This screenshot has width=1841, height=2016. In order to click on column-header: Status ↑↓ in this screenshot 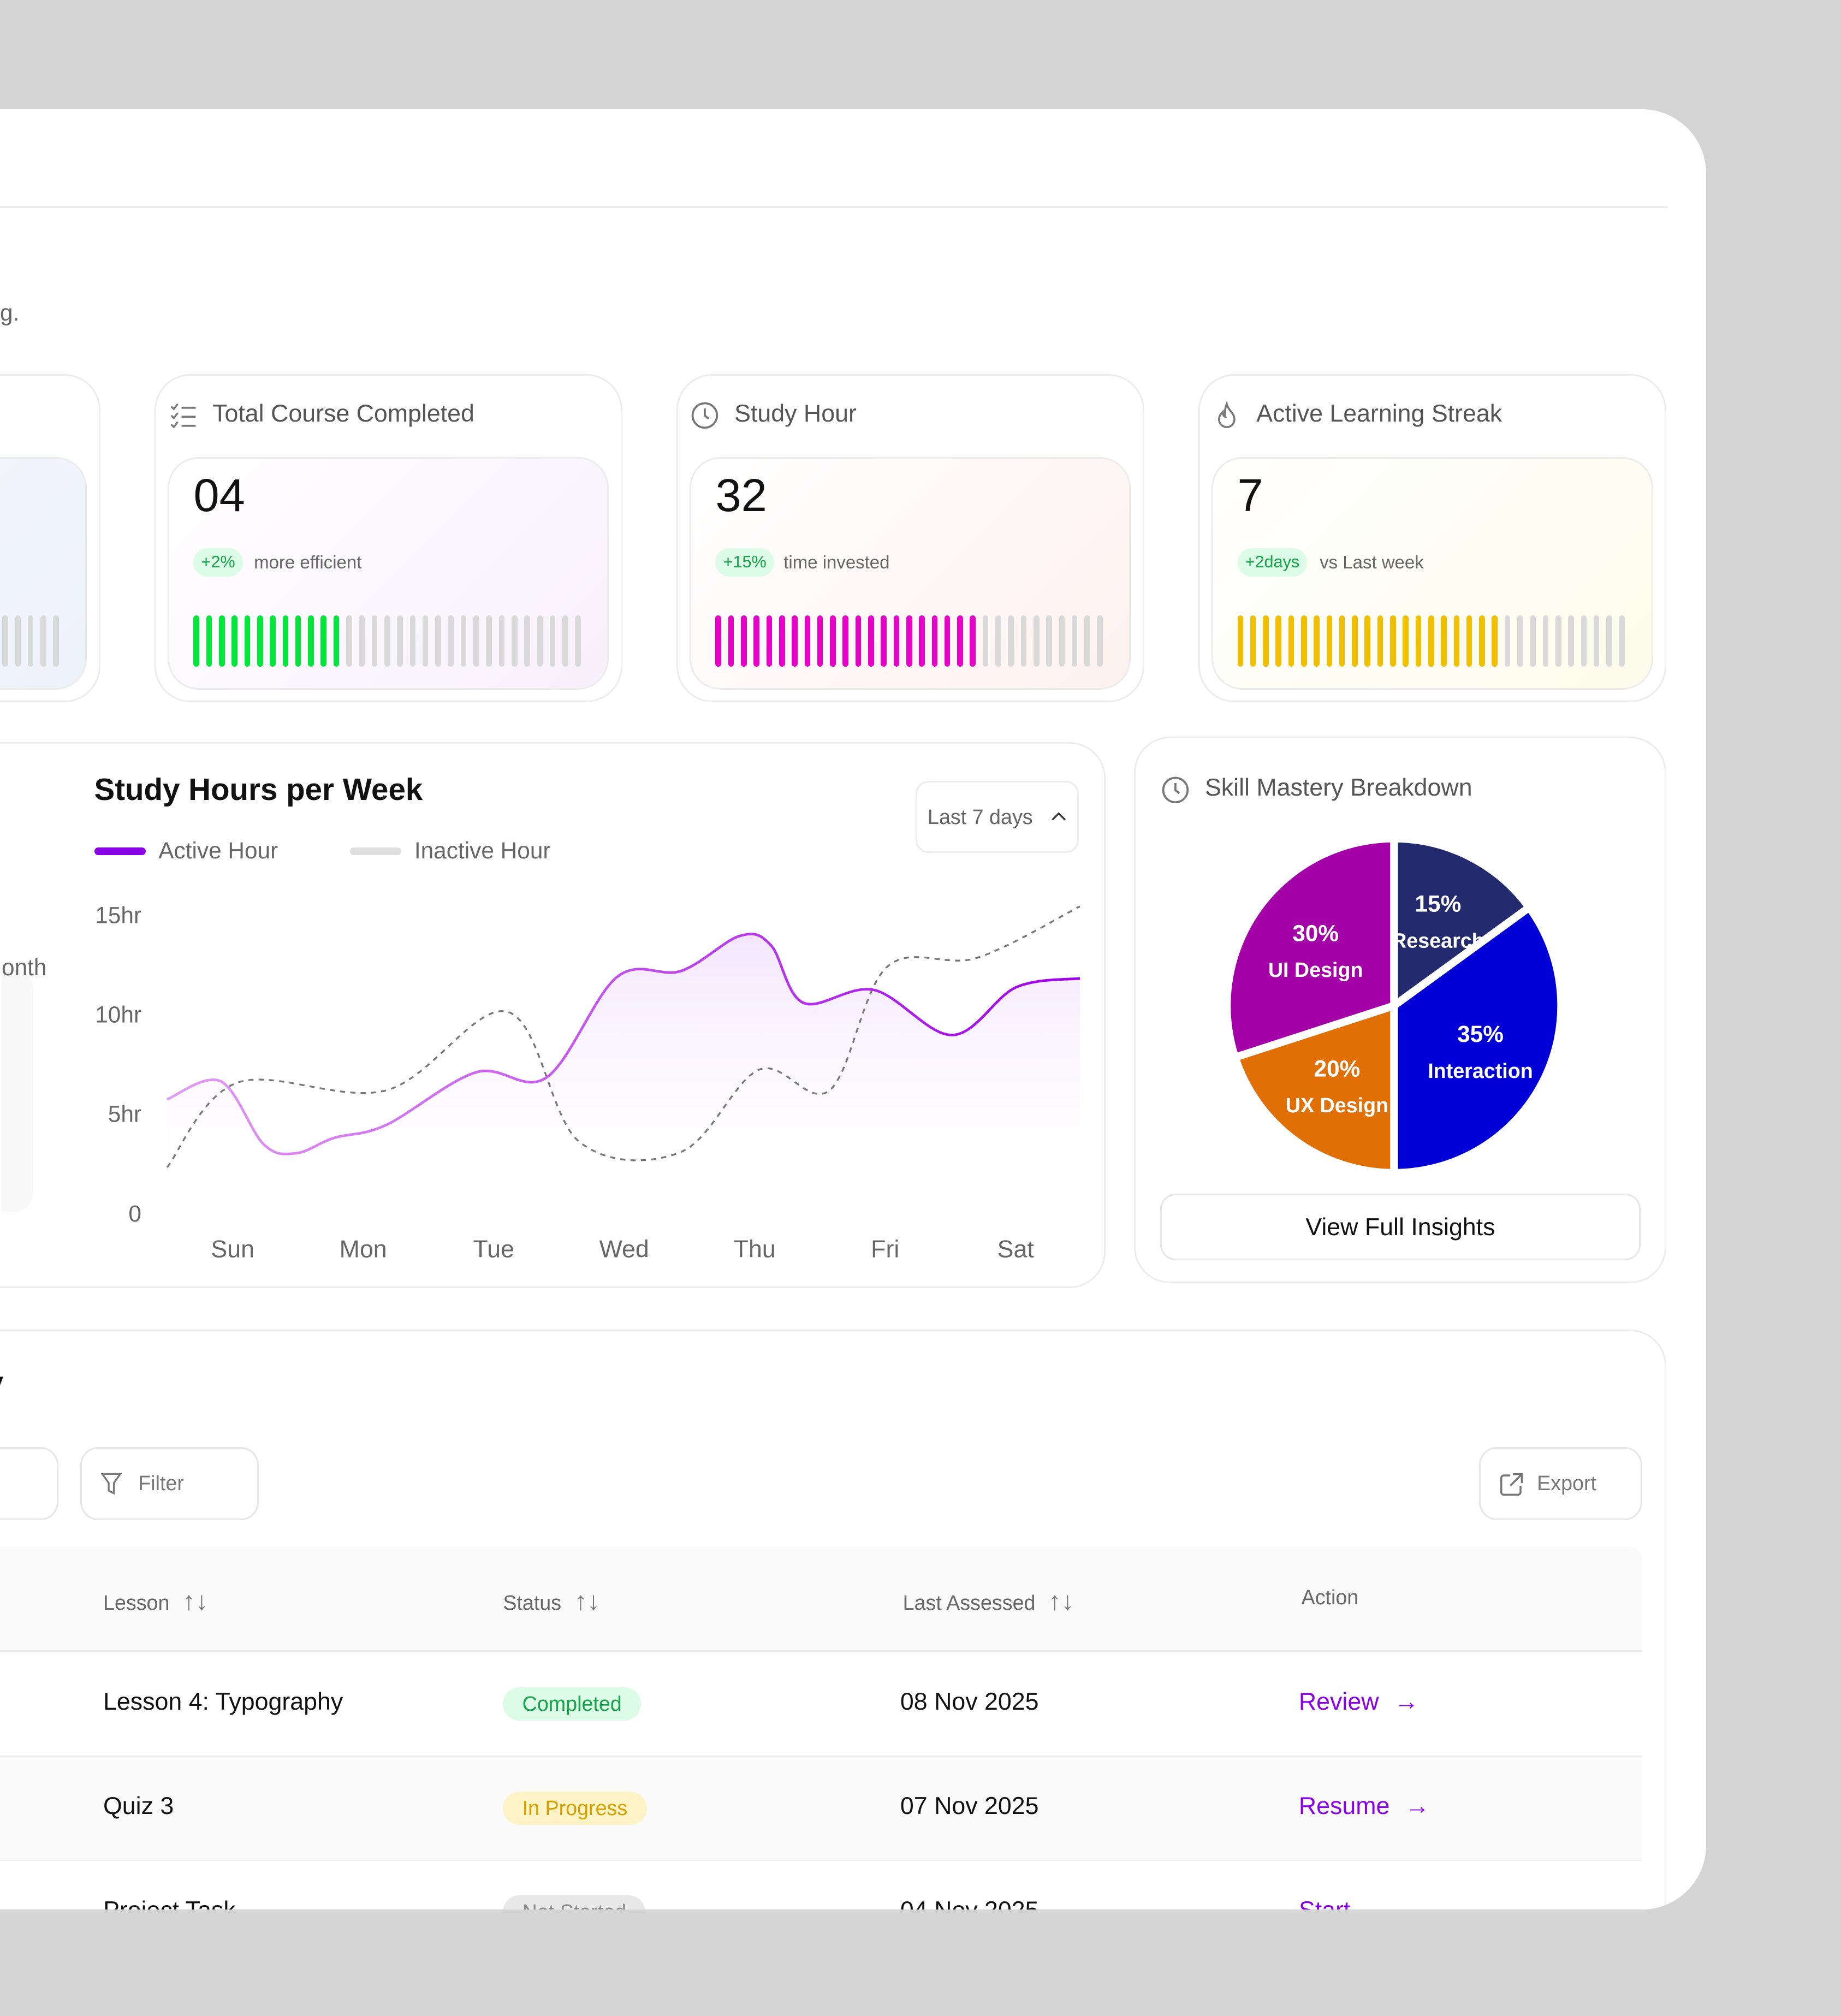, I will do `click(551, 1601)`.